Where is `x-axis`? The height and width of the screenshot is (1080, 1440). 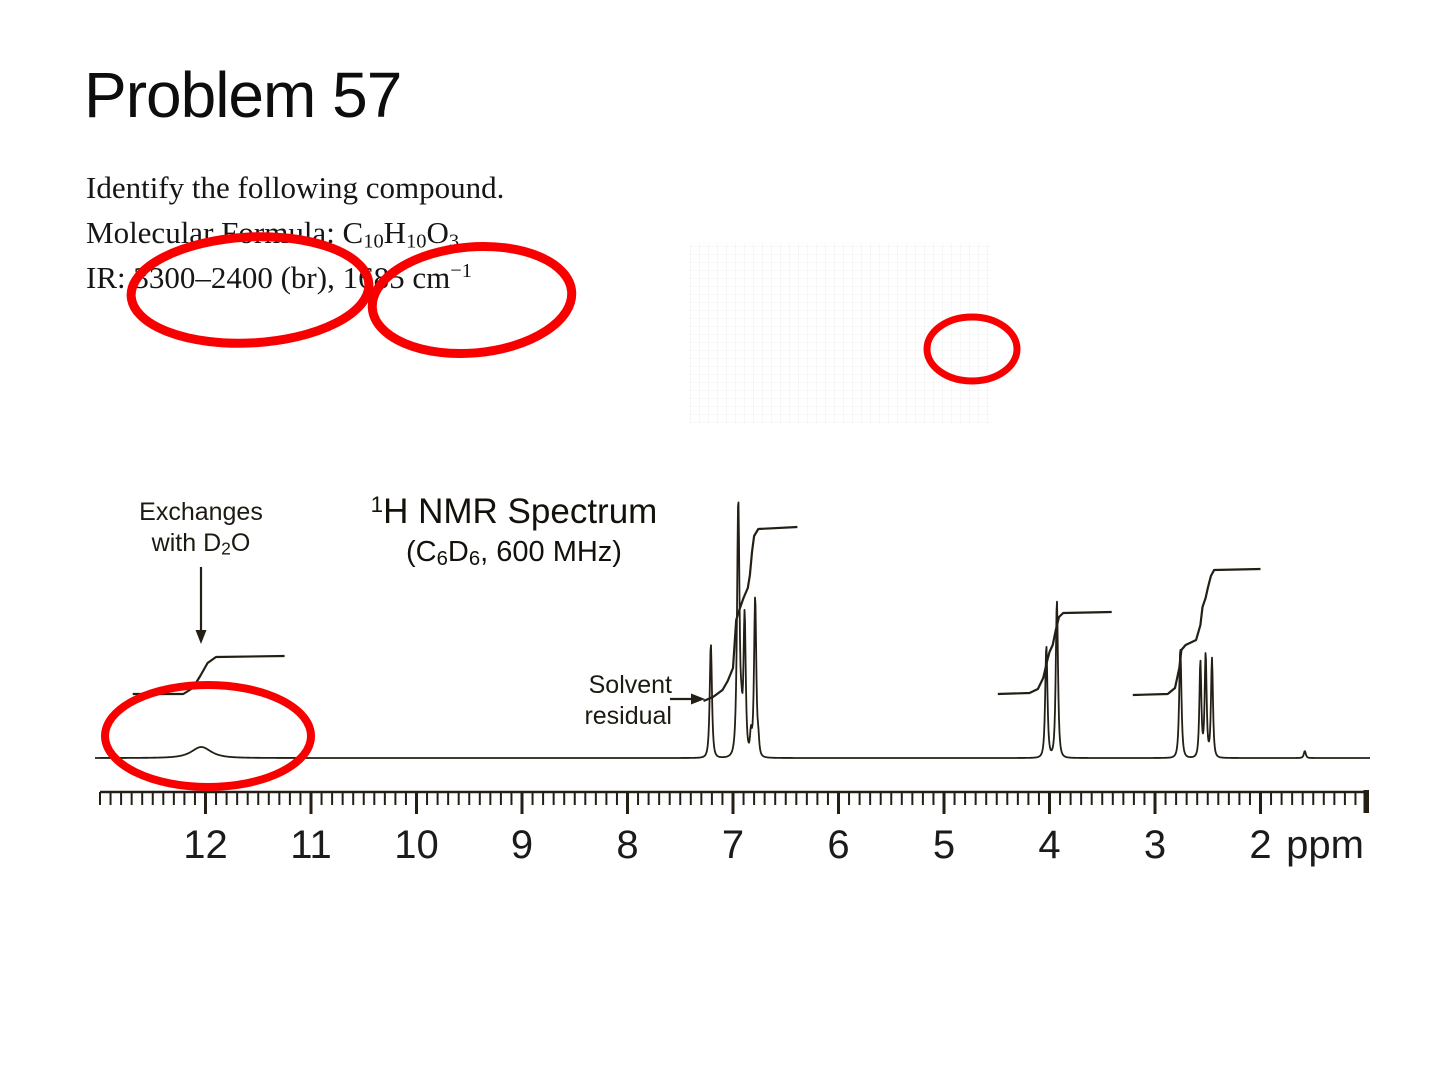
x-axis is located at coordinates (734, 802).